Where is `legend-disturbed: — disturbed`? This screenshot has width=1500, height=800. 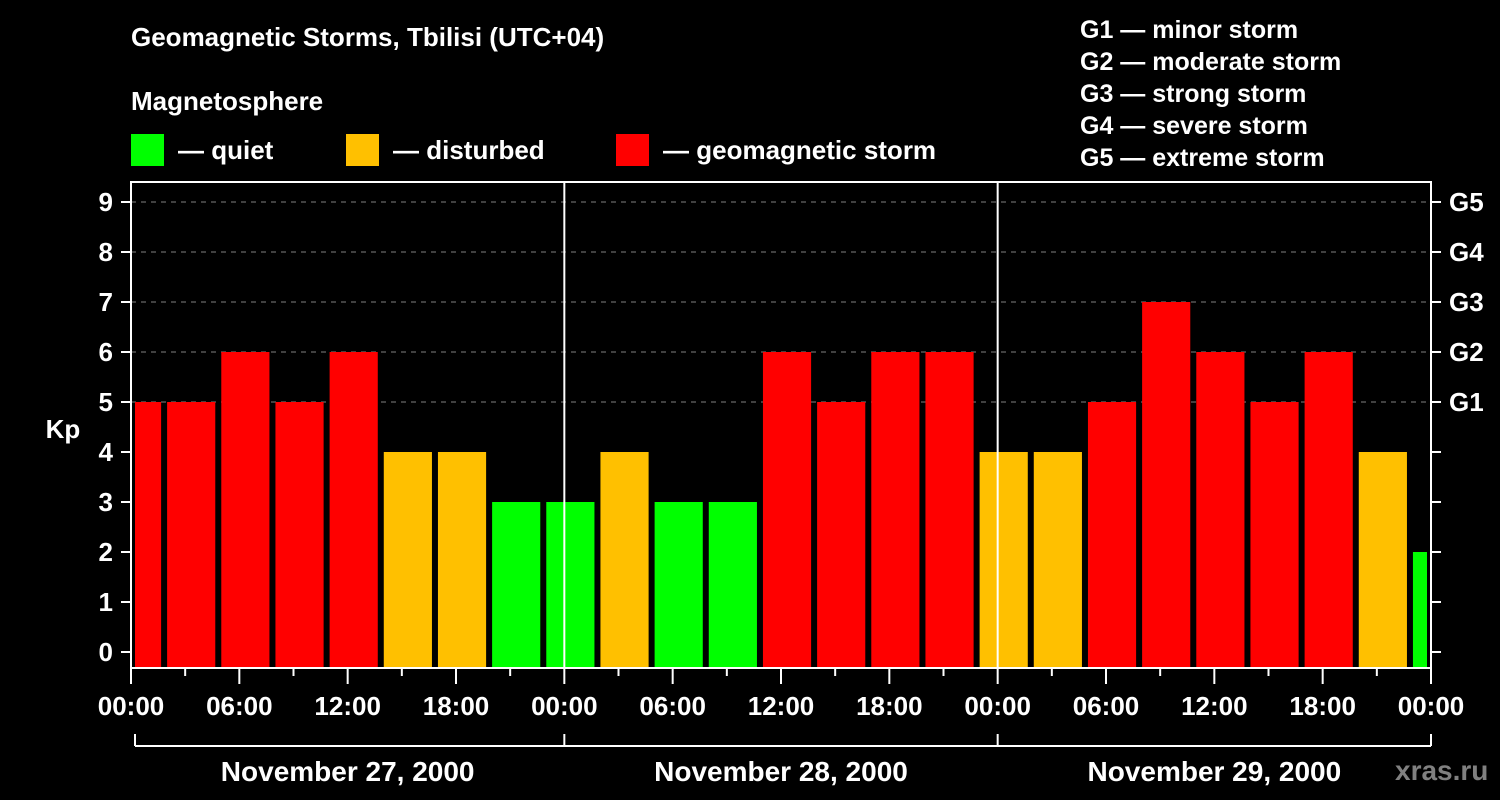 legend-disturbed: — disturbed is located at coordinates (445, 150).